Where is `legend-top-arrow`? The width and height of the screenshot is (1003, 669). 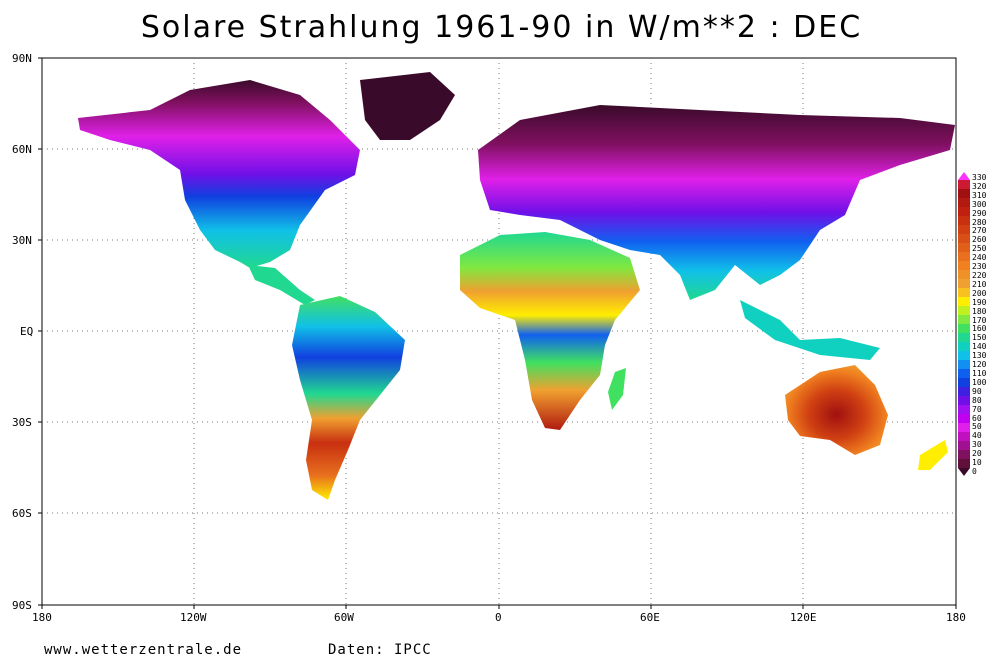 legend-top-arrow is located at coordinates (964, 176).